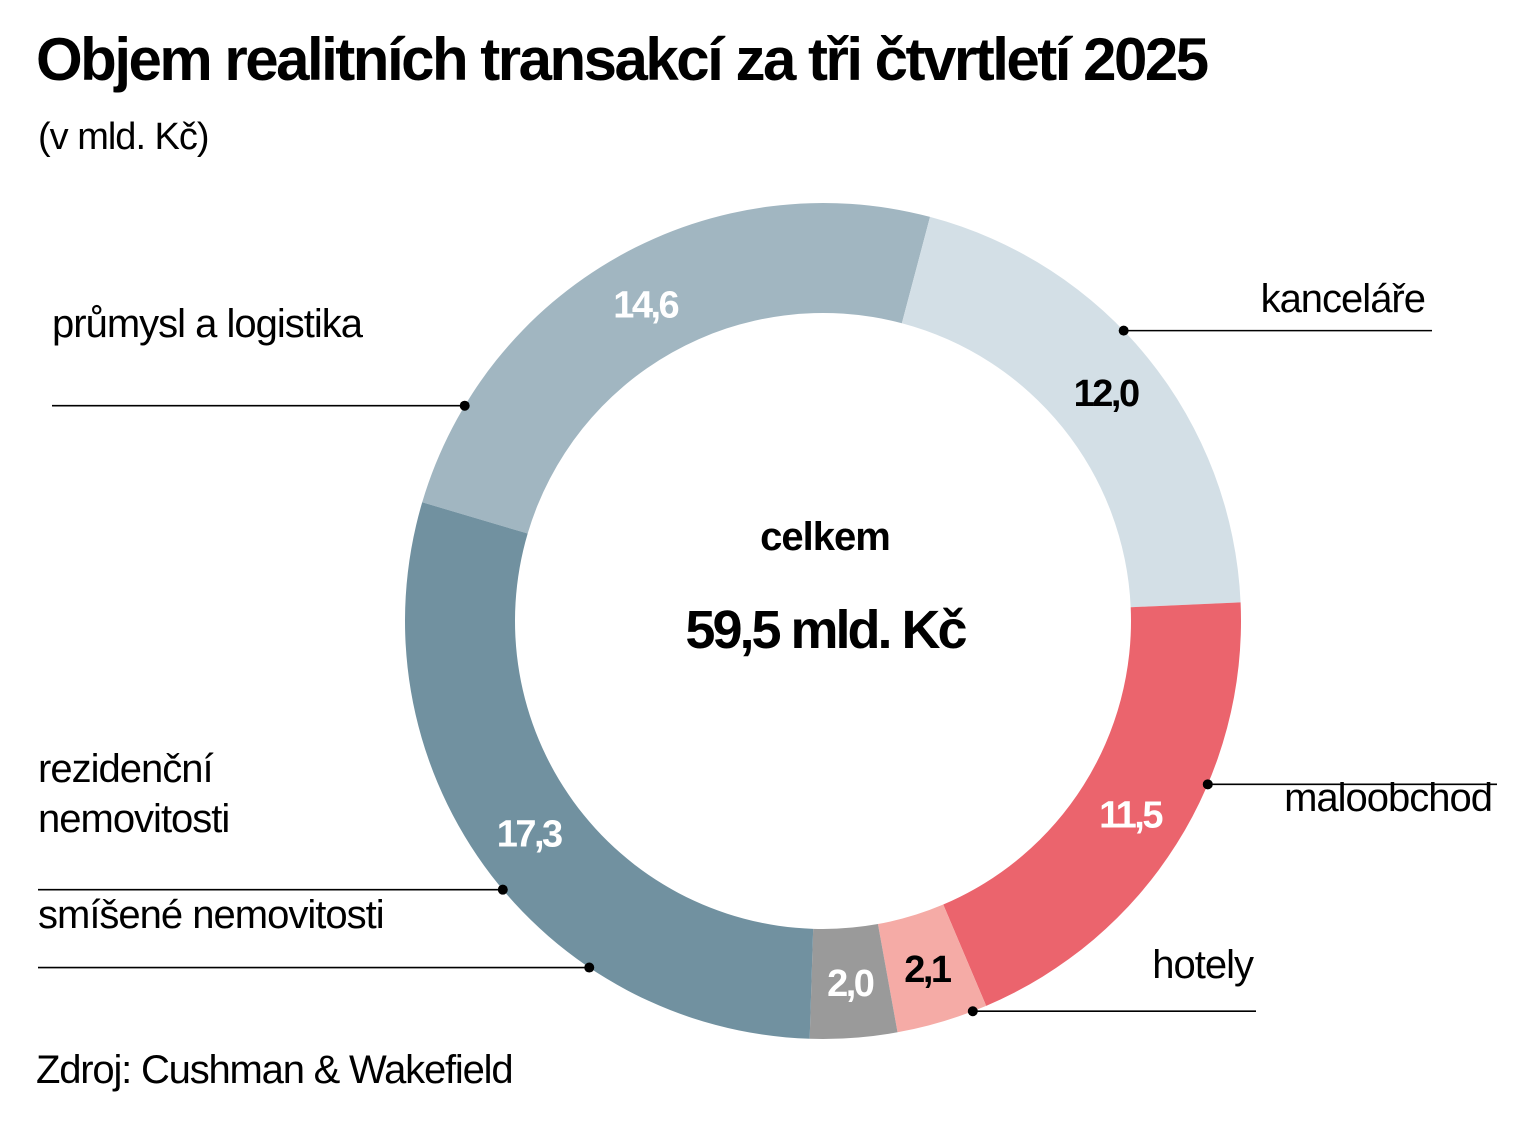 The height and width of the screenshot is (1130, 1536). Describe the element at coordinates (211, 915) in the screenshot. I see `category-label: smíšené nemovitosti` at that location.